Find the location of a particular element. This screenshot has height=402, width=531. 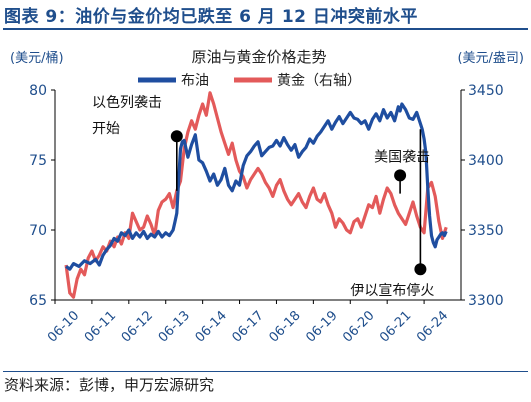

title-rule is located at coordinates (265, 29).